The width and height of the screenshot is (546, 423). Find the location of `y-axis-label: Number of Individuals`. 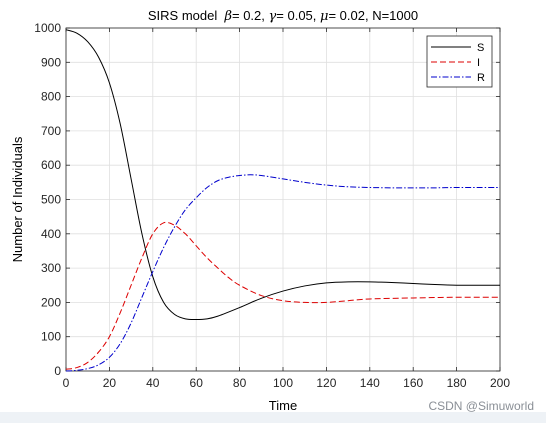

y-axis-label: Number of Individuals is located at coordinates (17, 199).